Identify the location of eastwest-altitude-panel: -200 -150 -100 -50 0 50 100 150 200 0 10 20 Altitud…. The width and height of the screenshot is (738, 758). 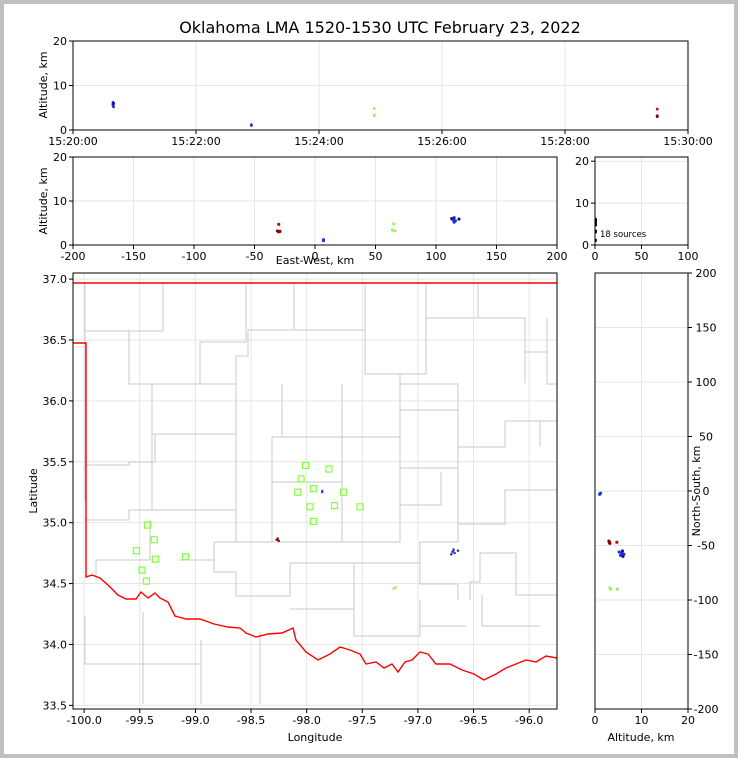
(302, 209).